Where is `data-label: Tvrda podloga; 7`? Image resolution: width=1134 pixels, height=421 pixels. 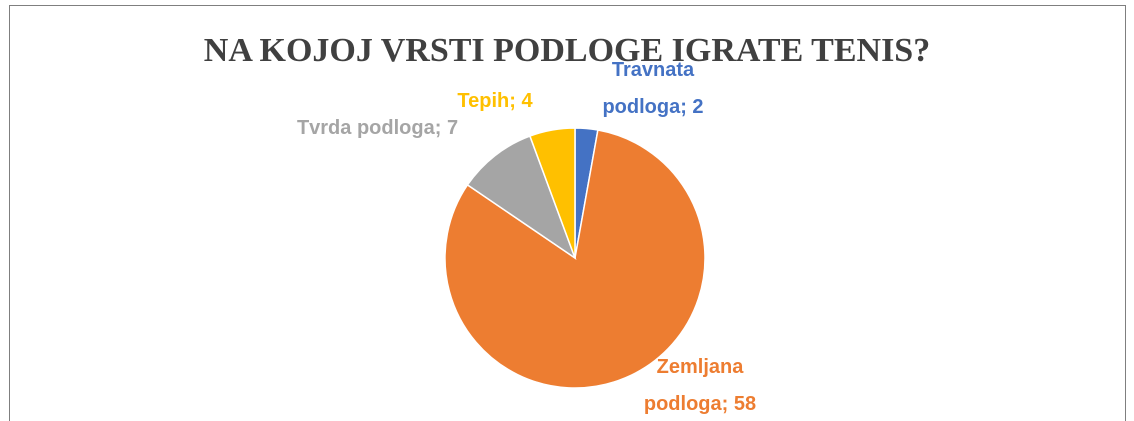
data-label: Tvrda podloga; 7 is located at coordinates (377, 128).